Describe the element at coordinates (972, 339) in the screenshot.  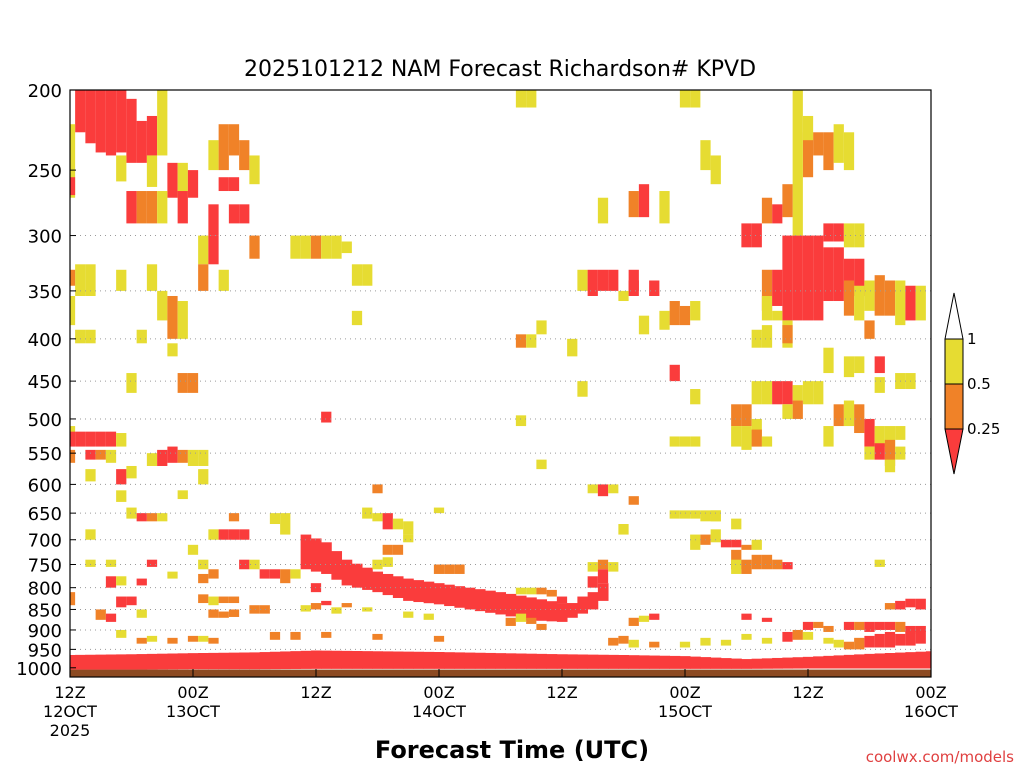
I see `legend-label: 1` at that location.